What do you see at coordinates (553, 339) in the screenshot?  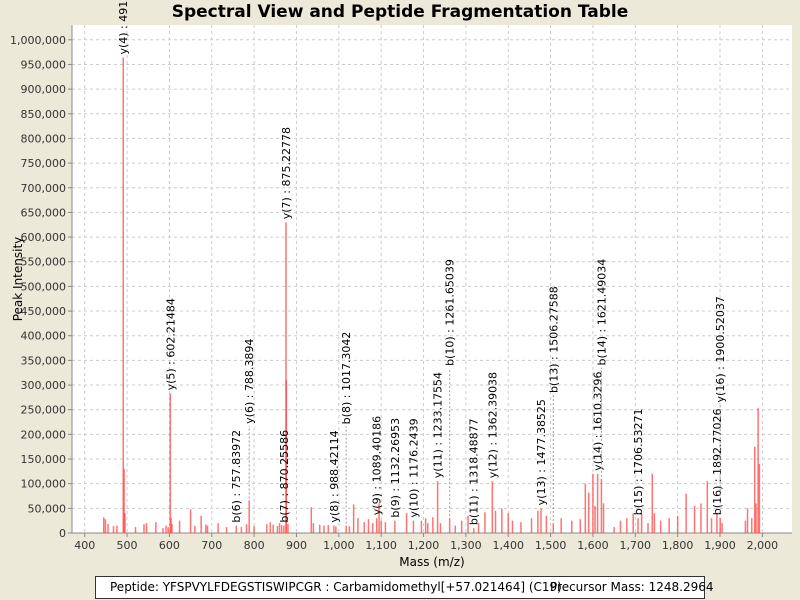 I see `peak-annotation: b(13) : 1506.27588` at bounding box center [553, 339].